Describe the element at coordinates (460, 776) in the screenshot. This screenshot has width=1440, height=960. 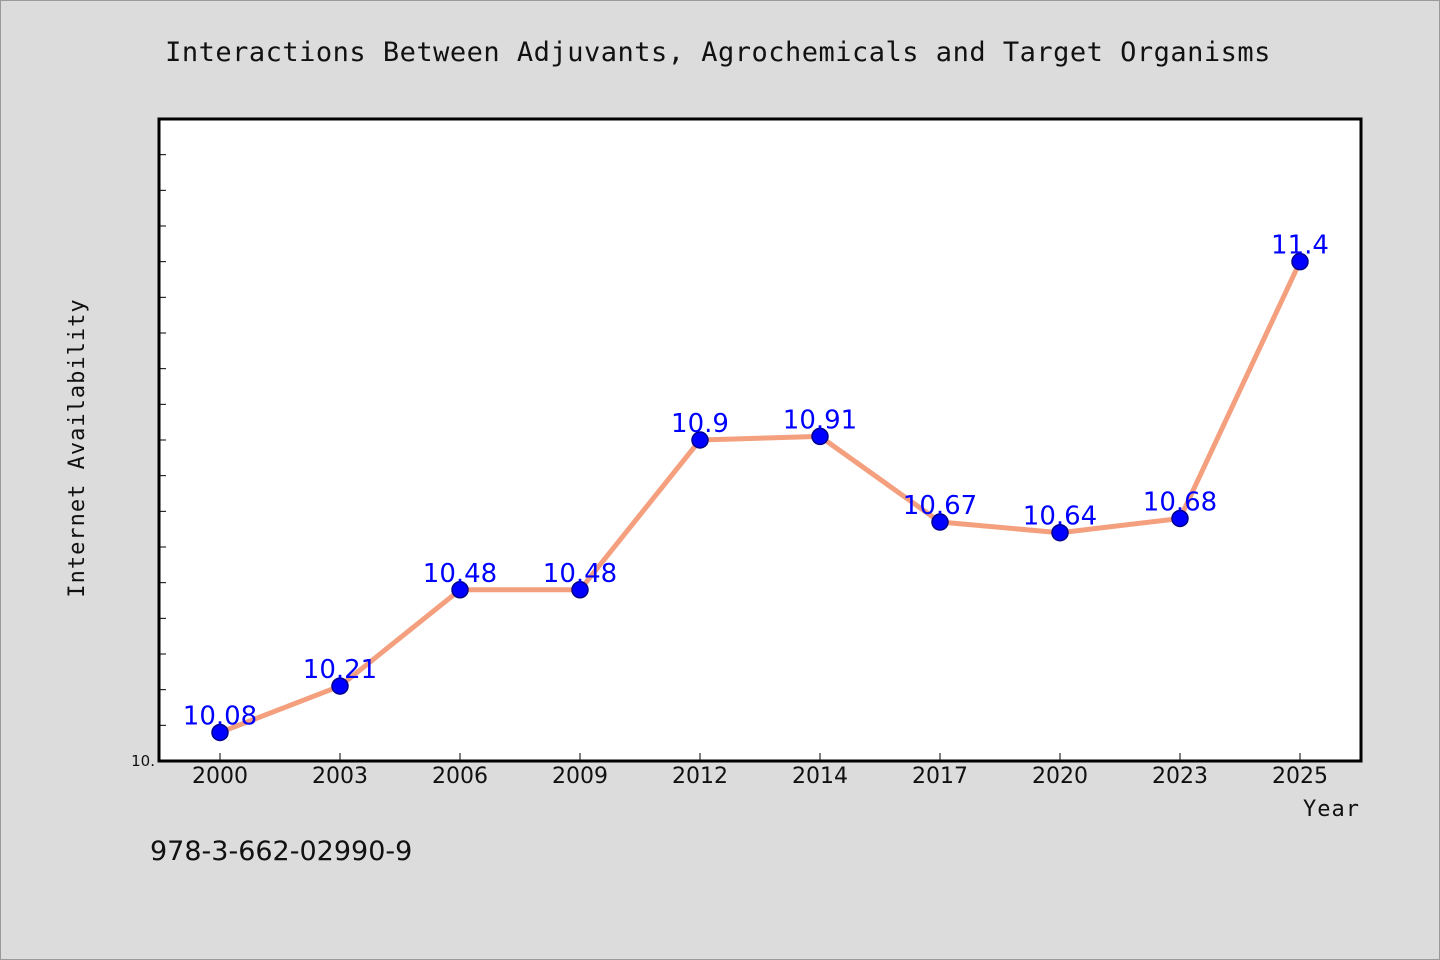
I see `x-tick-label: 2006` at that location.